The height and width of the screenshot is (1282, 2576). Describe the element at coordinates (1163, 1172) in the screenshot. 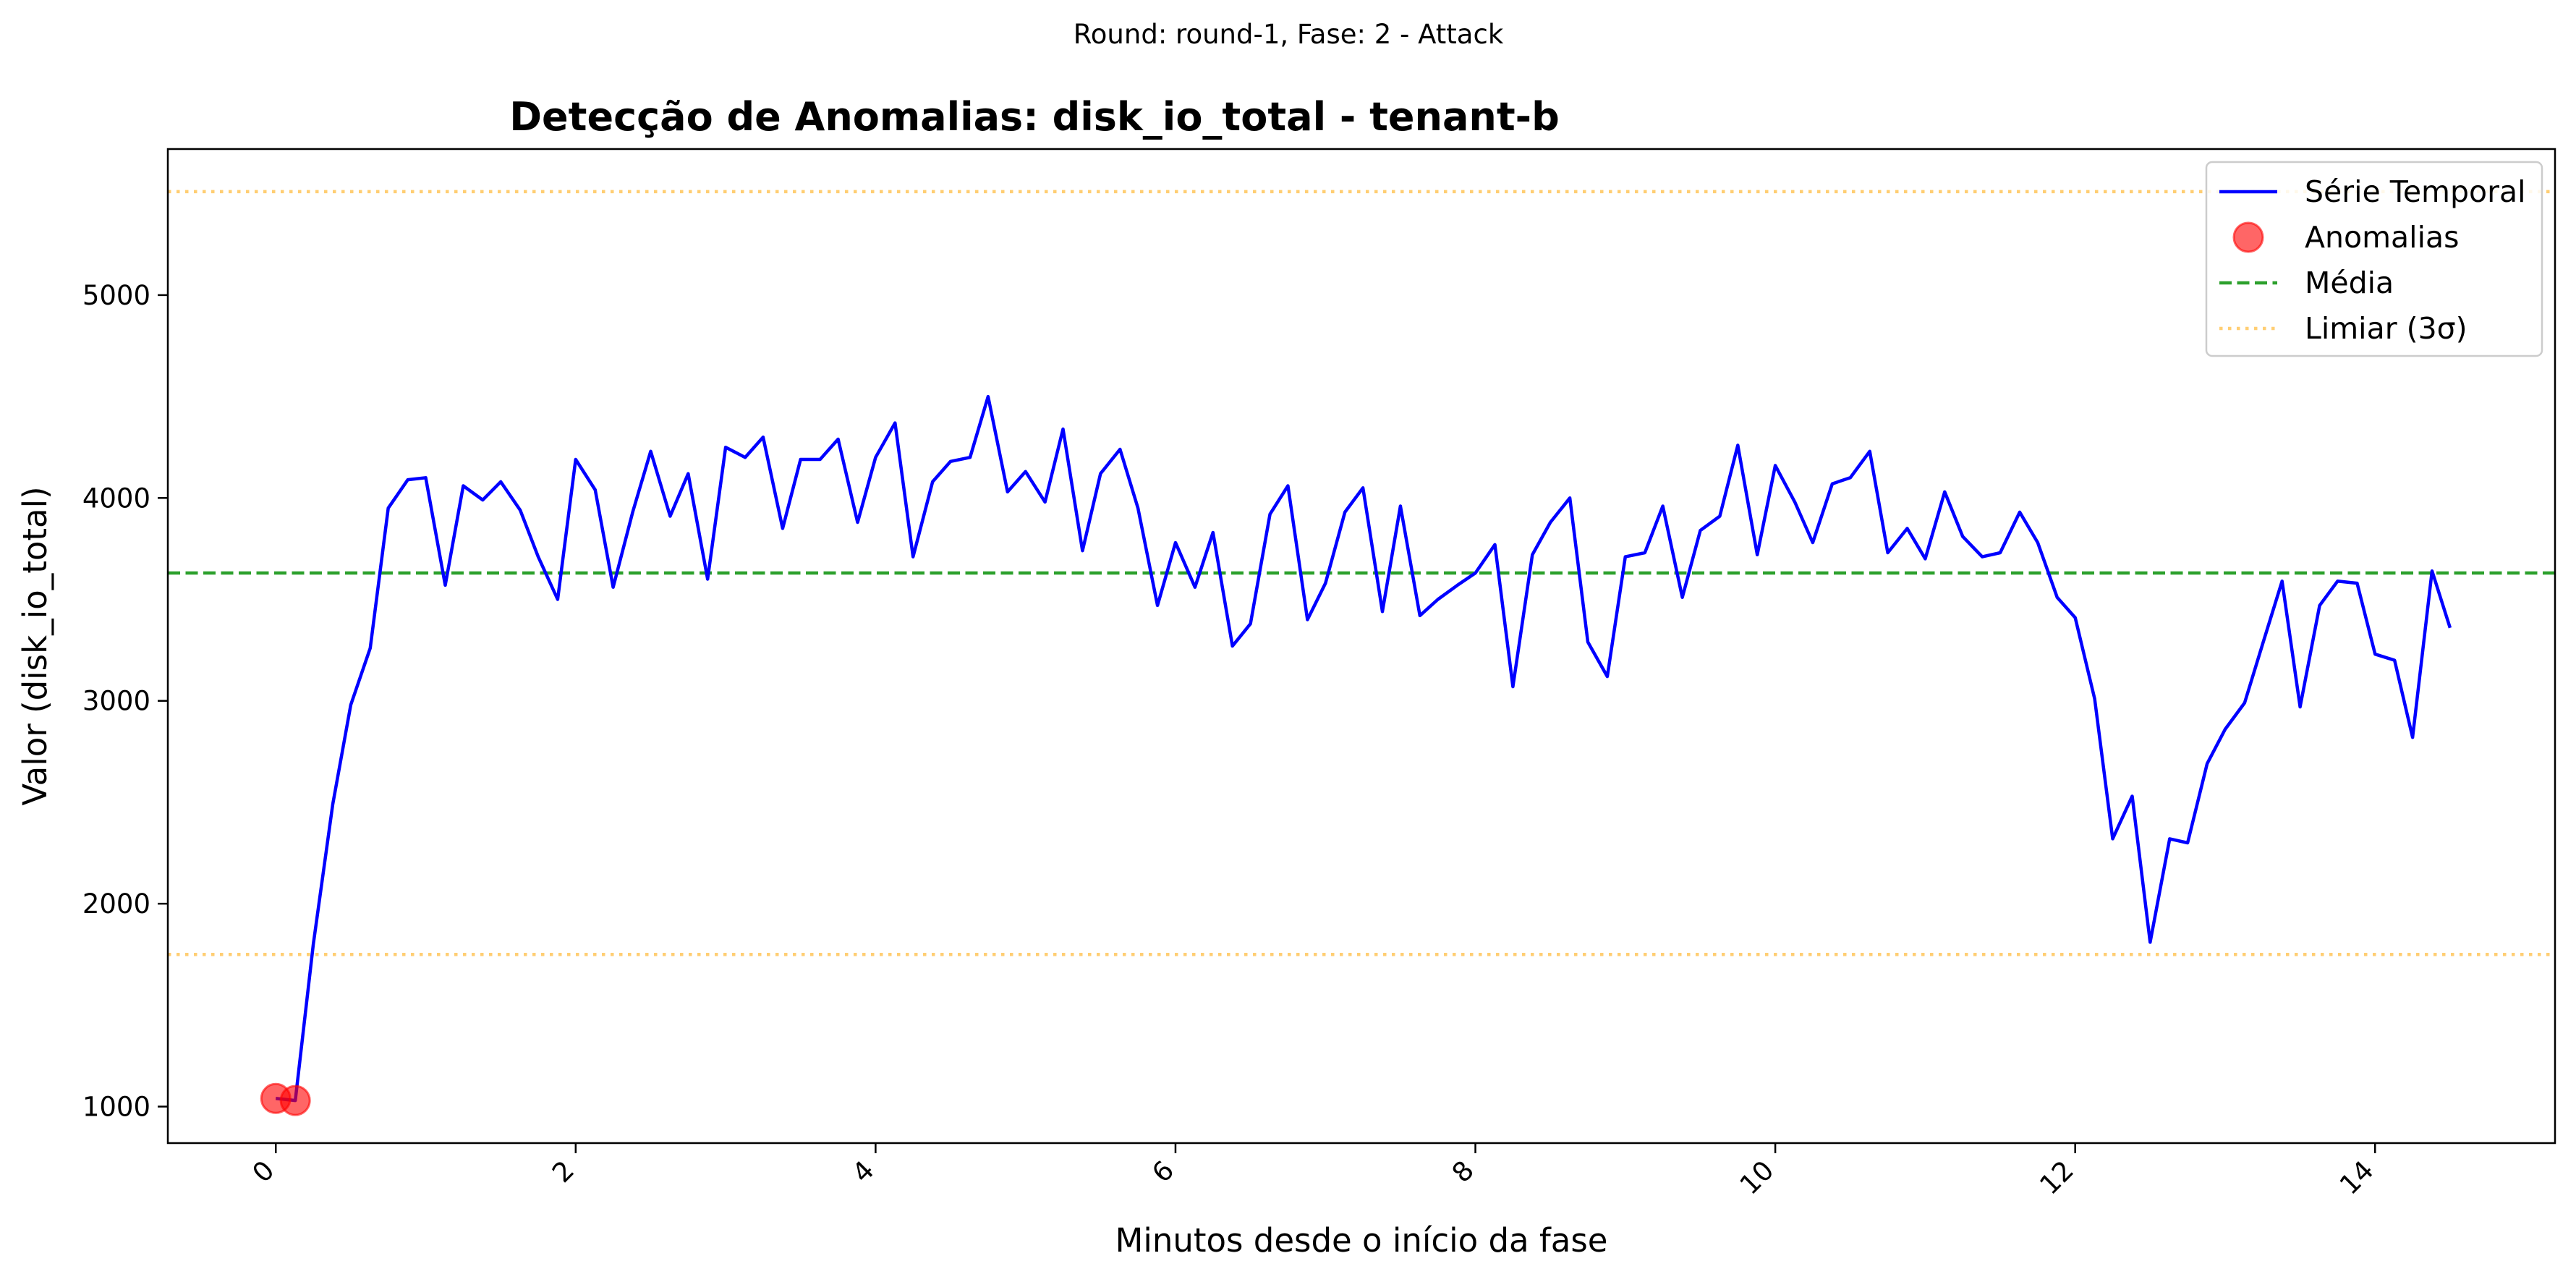

I see `x-tick-label: 6` at that location.